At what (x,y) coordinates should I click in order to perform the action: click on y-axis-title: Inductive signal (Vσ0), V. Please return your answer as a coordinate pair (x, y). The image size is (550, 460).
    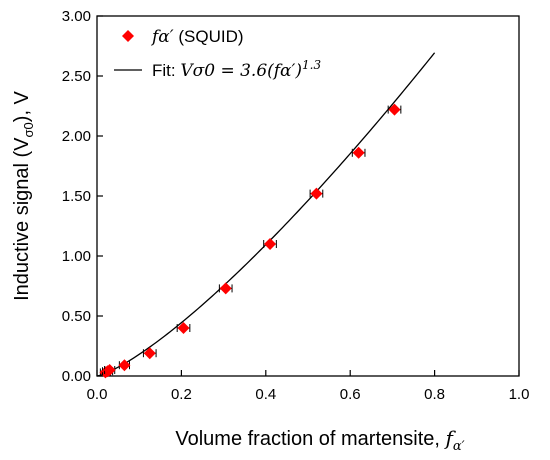
    Looking at the image, I should click on (23, 195).